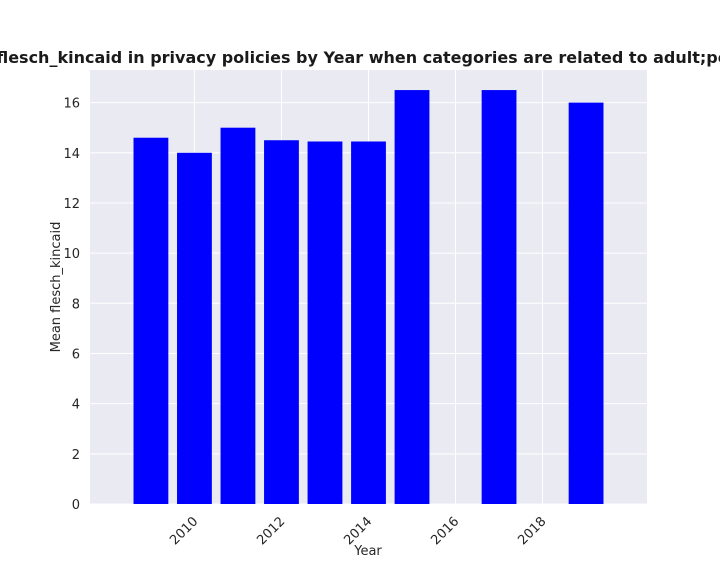  Describe the element at coordinates (76, 354) in the screenshot. I see `y-tick-label: 6` at that location.